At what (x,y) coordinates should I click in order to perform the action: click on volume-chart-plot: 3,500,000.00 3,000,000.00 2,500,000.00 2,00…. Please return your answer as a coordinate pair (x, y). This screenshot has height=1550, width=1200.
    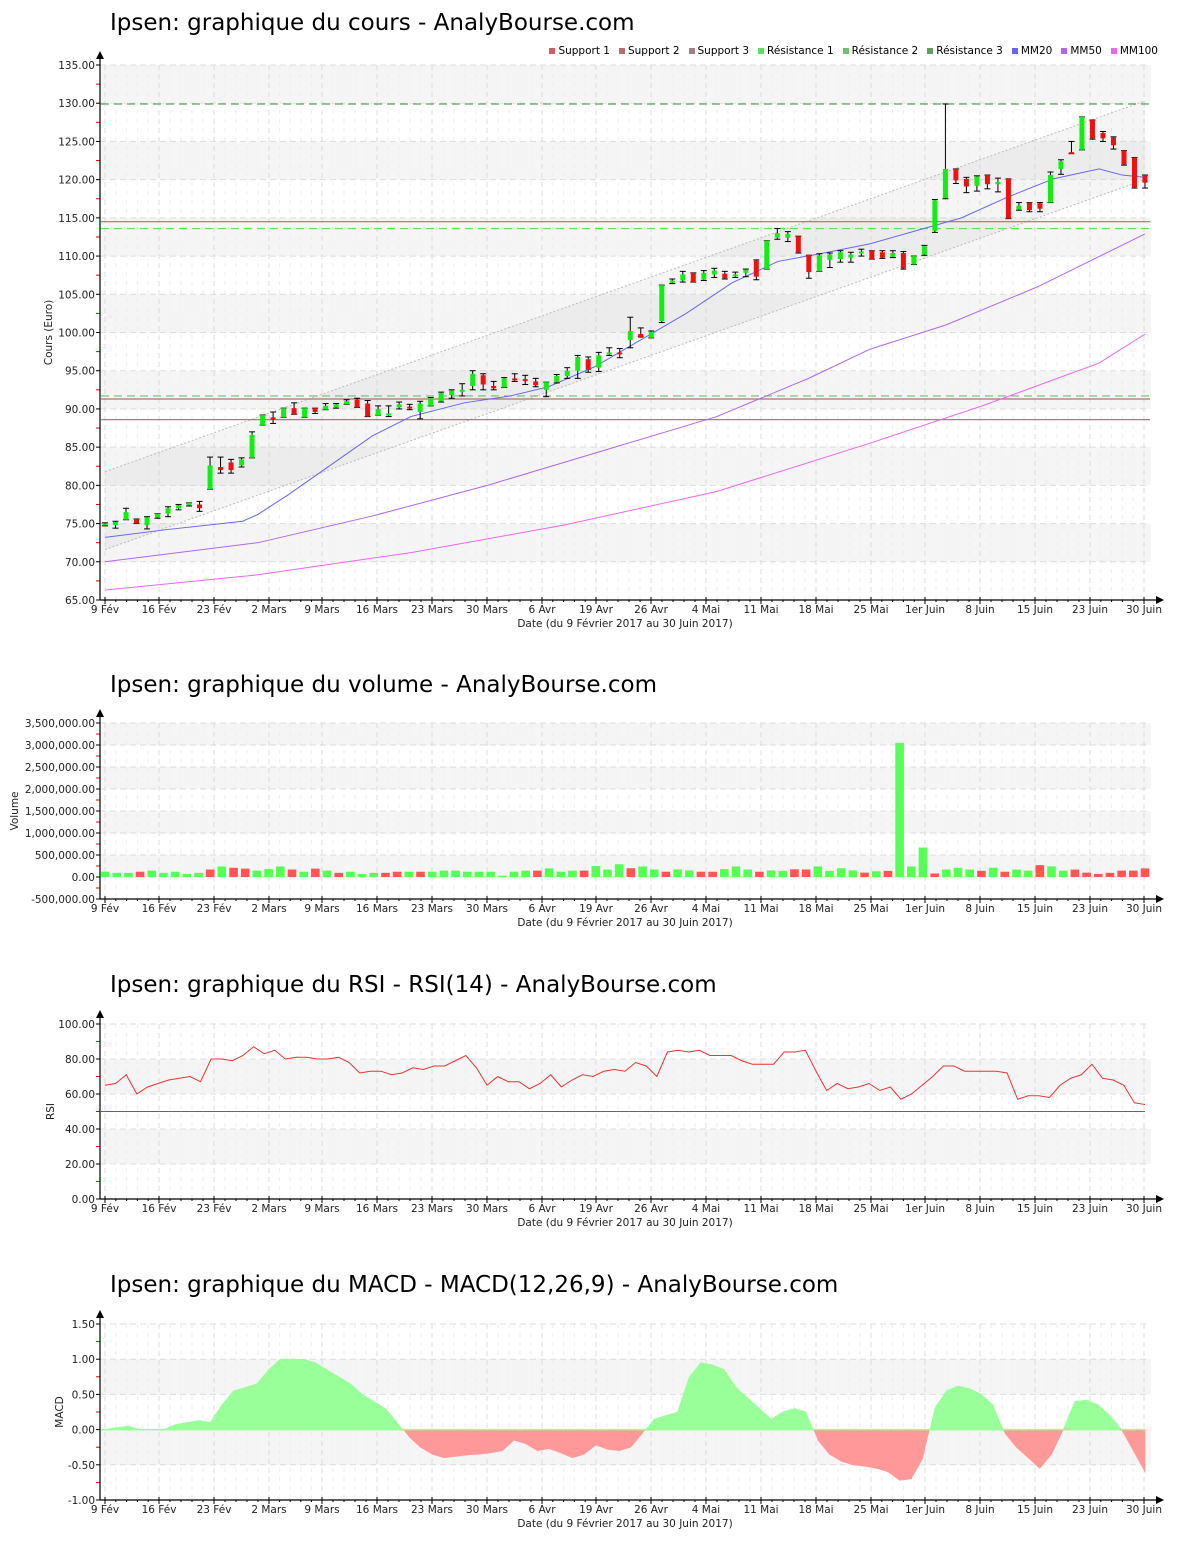
    Looking at the image, I should click on (586, 819).